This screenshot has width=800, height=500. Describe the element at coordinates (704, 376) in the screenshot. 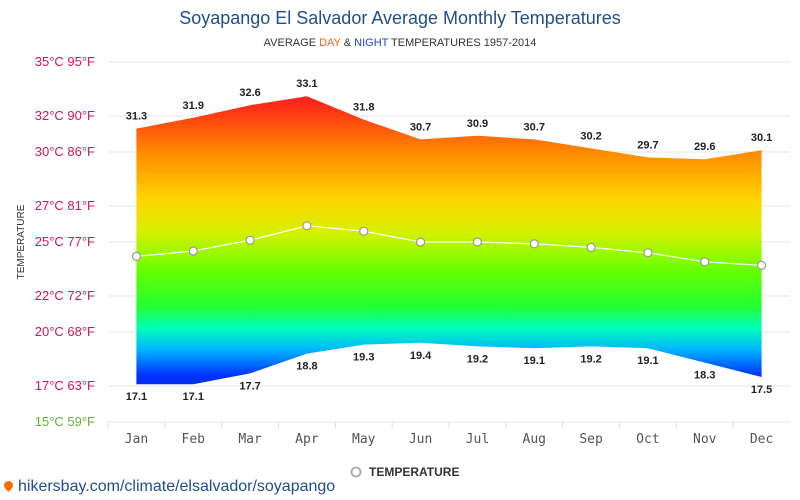

I see `night-value-label: 18.3` at that location.